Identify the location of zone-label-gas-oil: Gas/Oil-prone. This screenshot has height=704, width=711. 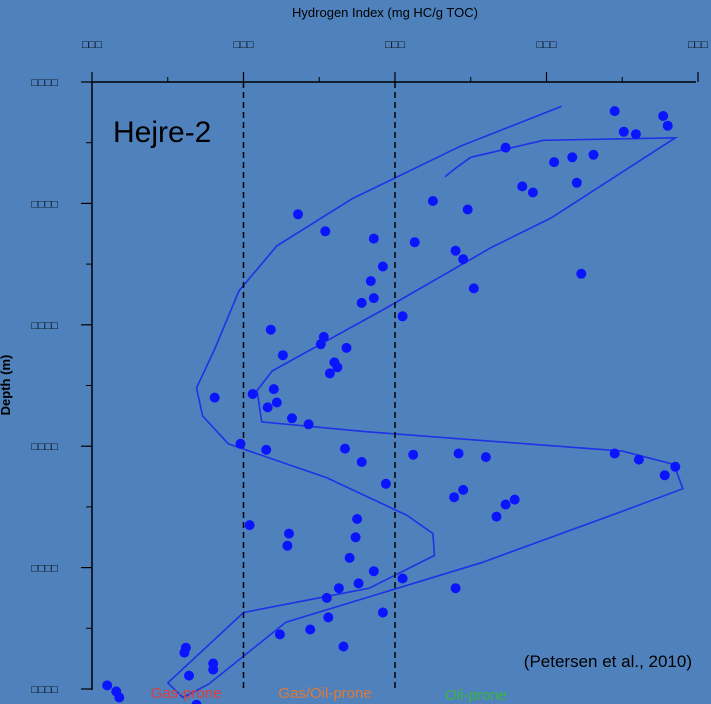
(324, 693).